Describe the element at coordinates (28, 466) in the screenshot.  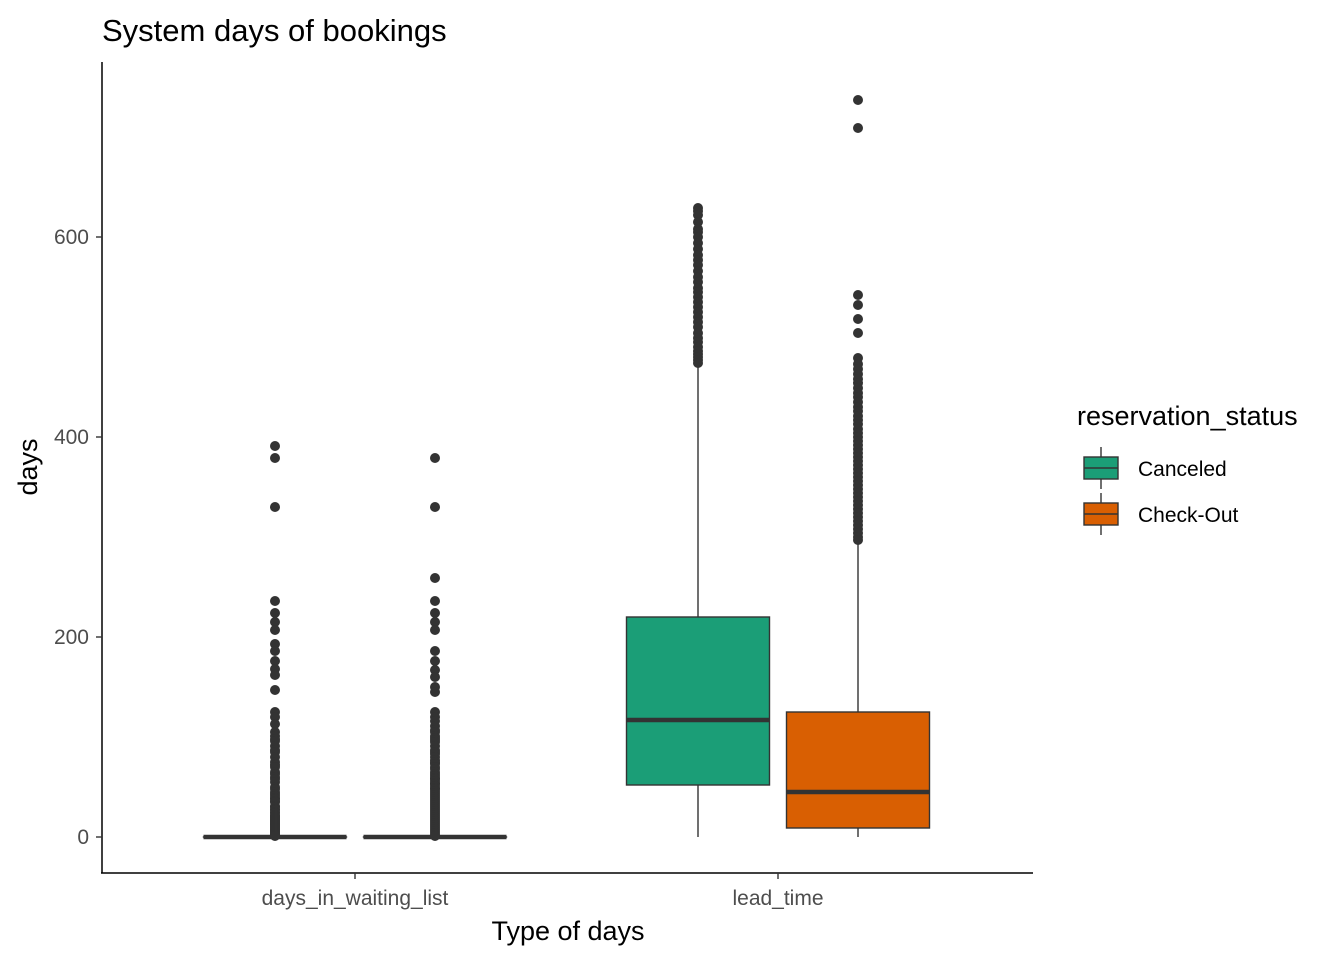
I see `y-axis-title: days` at that location.